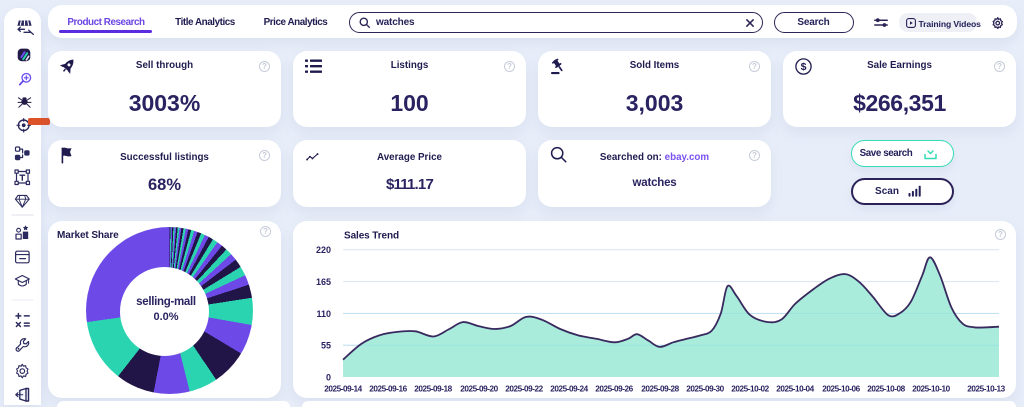 This screenshot has width=1024, height=407. Describe the element at coordinates (931, 389) in the screenshot. I see `svg-text: 2025-10-10` at that location.